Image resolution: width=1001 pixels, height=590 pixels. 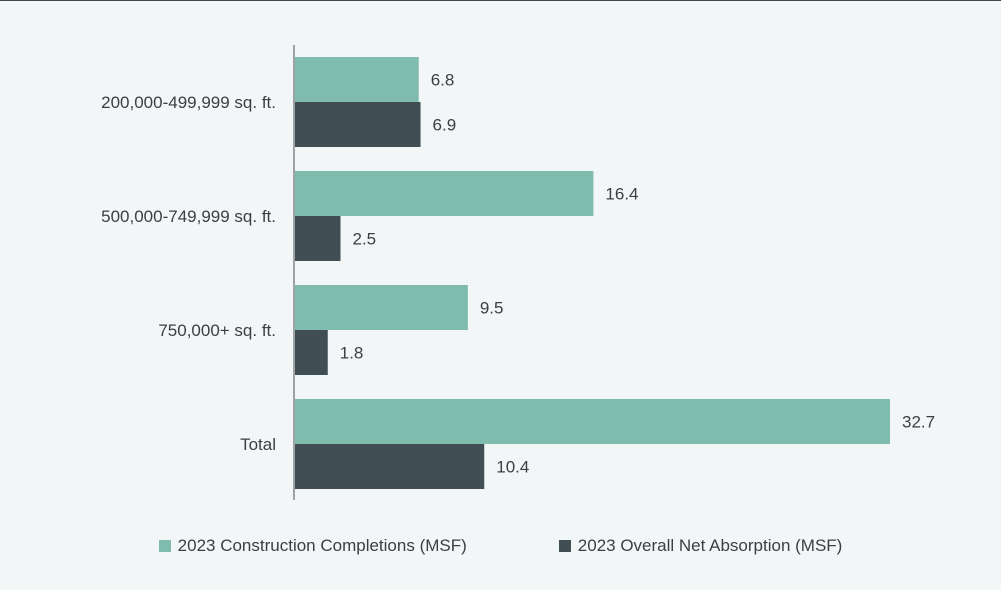 I want to click on legend-label: 2023 Overall Net Absorption (MSF), so click(x=710, y=545).